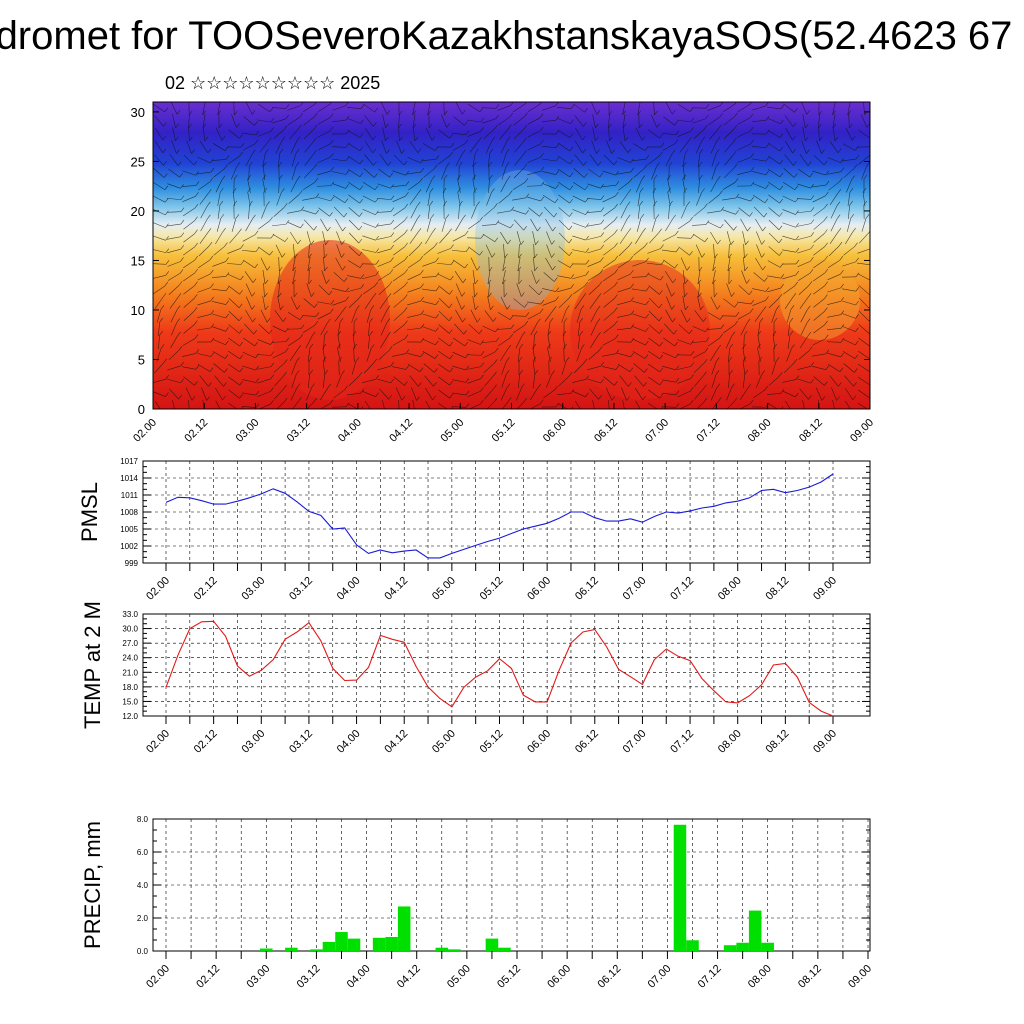 Image resolution: width=1024 pixels, height=1024 pixels. Describe the element at coordinates (539, 589) in the screenshot. I see `x-tick-label: 06.00` at that location.